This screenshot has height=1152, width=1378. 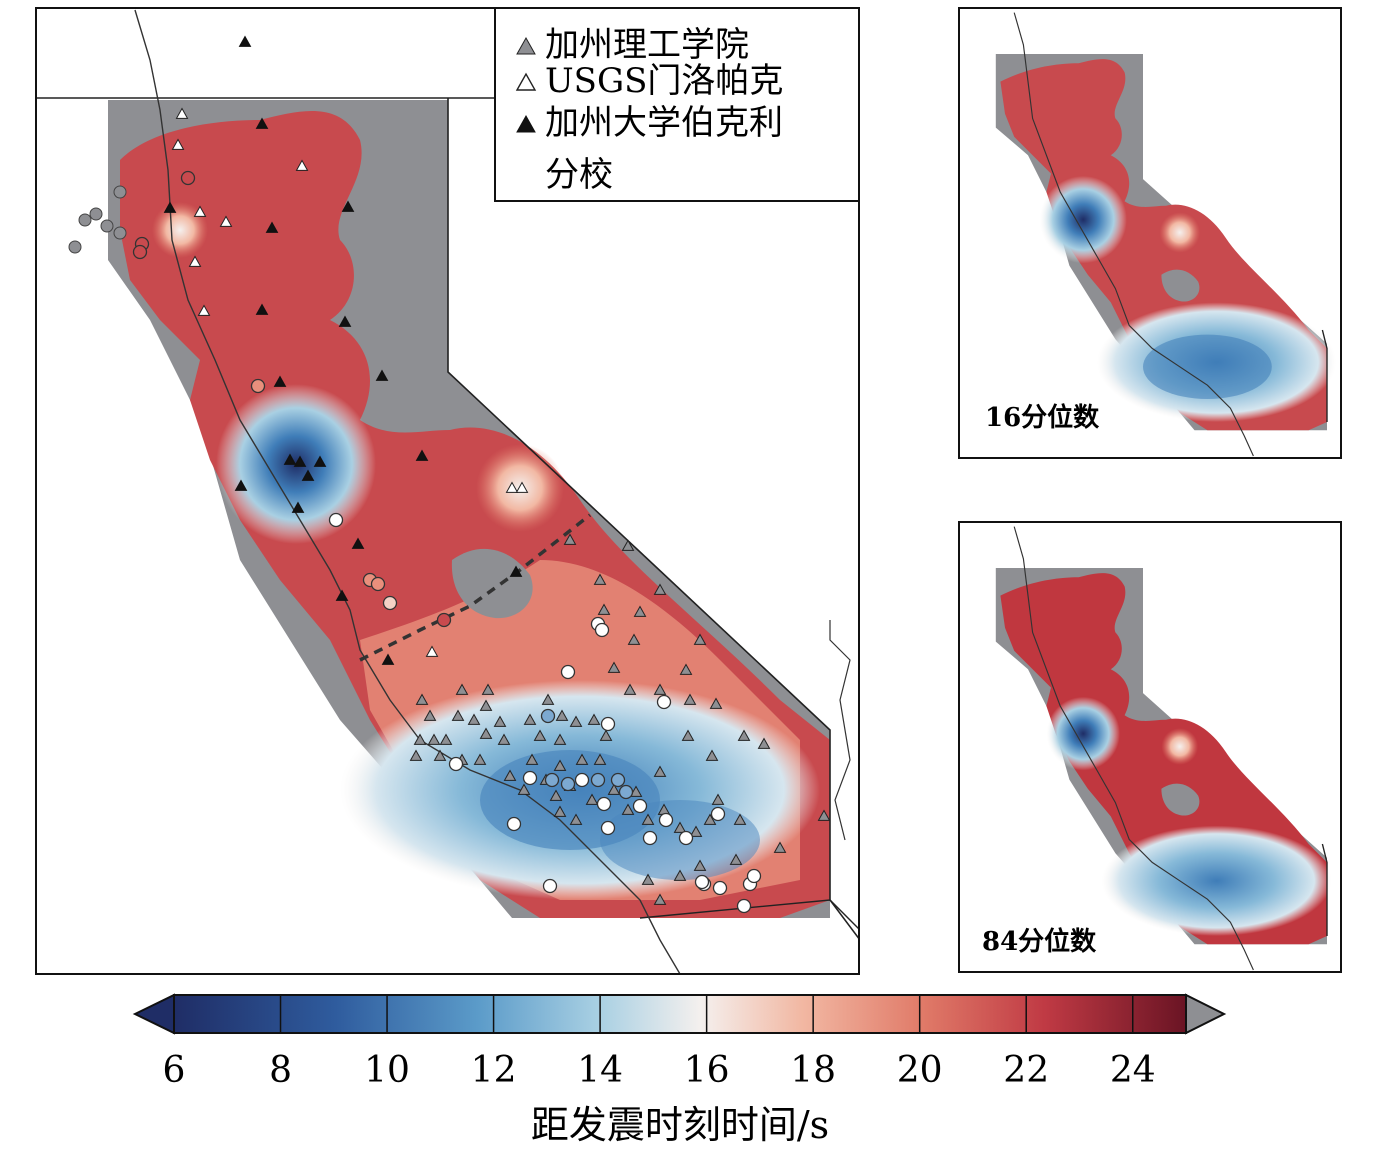 I want to click on legend: 加州理工学院 USGS门洛帕克 加州大学伯克利 分校, so click(x=677, y=104).